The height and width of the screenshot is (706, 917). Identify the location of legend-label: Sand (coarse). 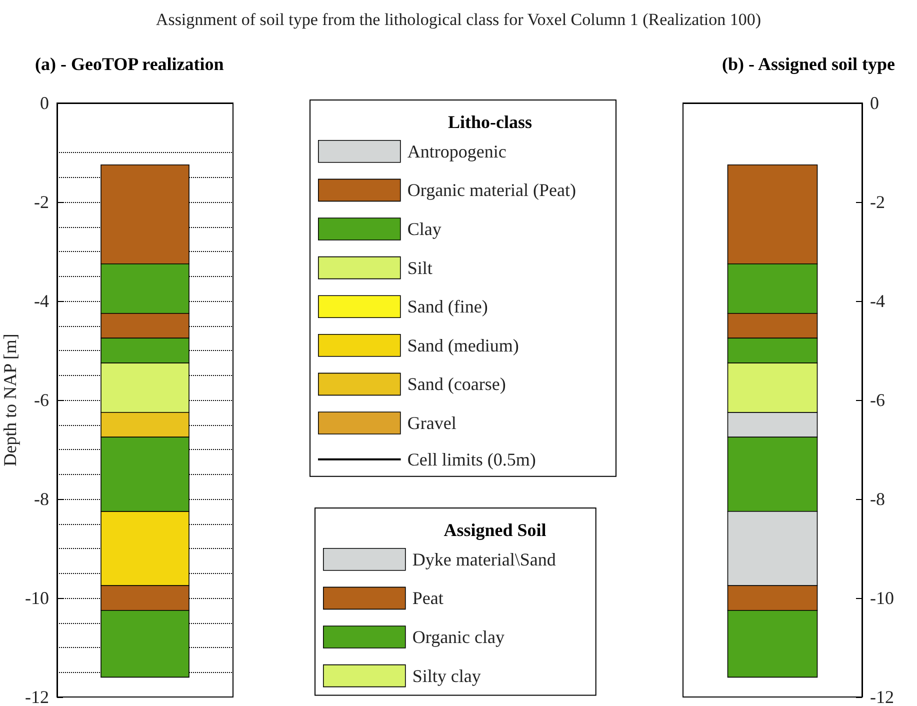
(456, 384).